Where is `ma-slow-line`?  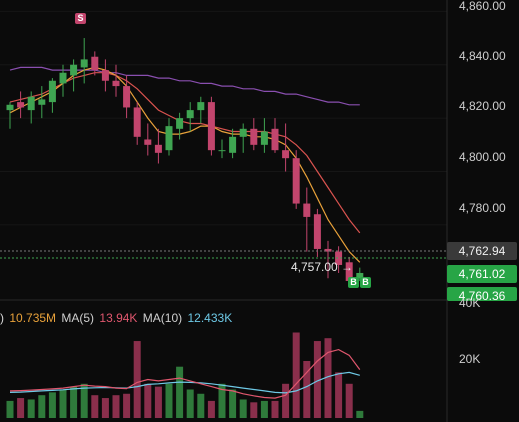
ma-slow-line is located at coordinates (184, 86).